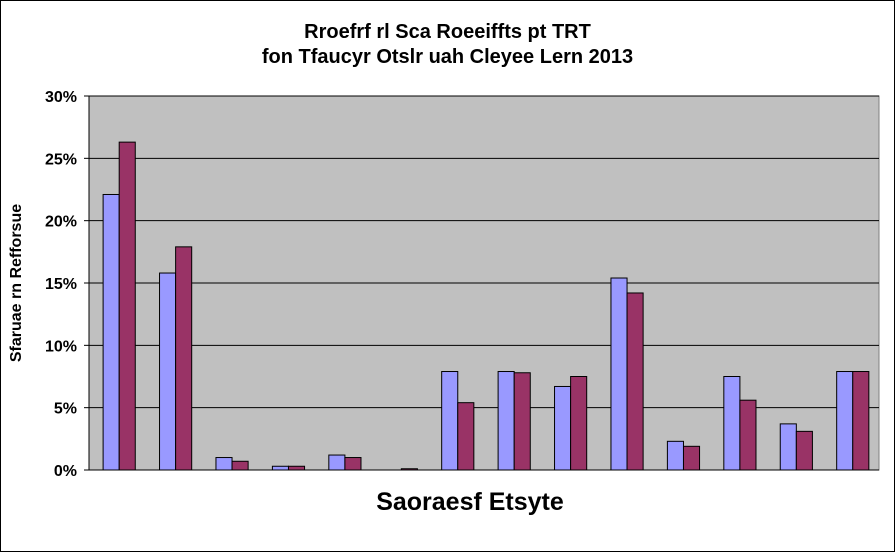  What do you see at coordinates (61, 346) in the screenshot?
I see `y-tick-label: 10%` at bounding box center [61, 346].